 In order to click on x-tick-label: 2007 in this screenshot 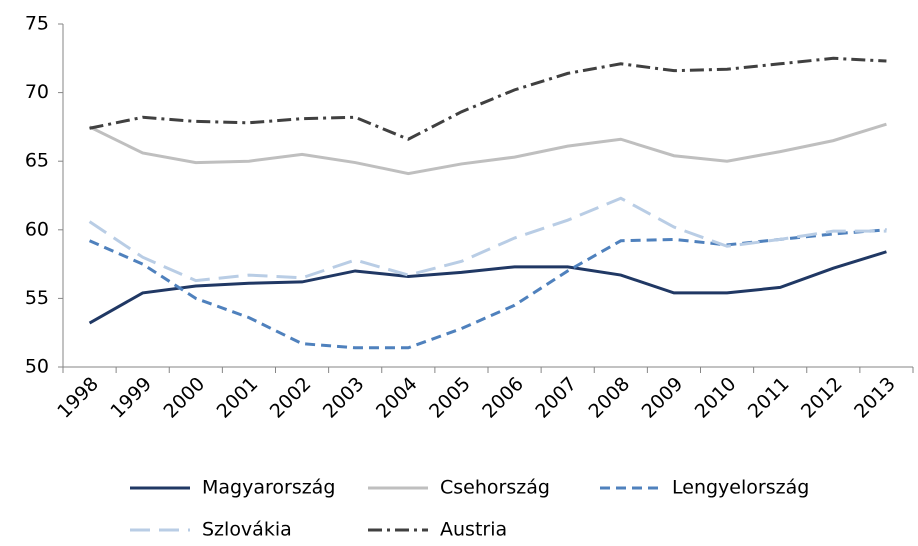, I will do `click(556, 398)`.